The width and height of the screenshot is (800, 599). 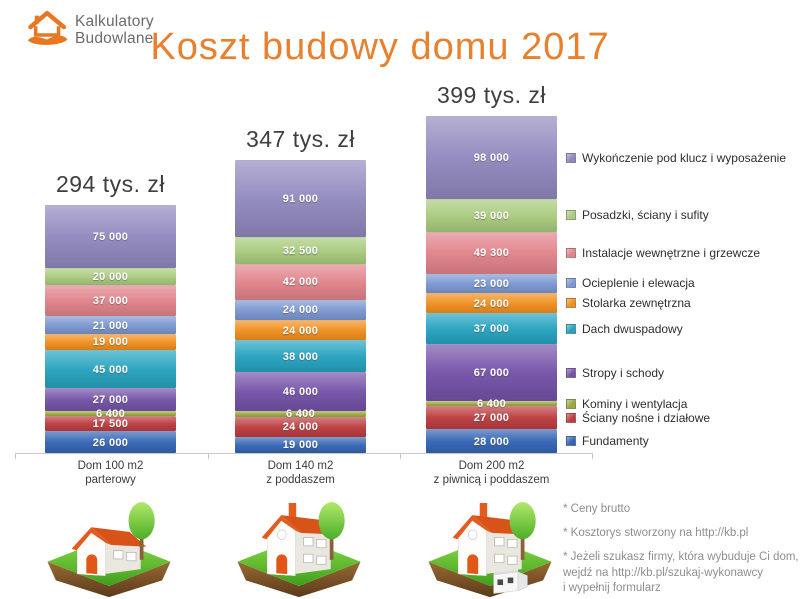 I want to click on brand-name: Kalkulatory Budowlane, so click(x=114, y=30).